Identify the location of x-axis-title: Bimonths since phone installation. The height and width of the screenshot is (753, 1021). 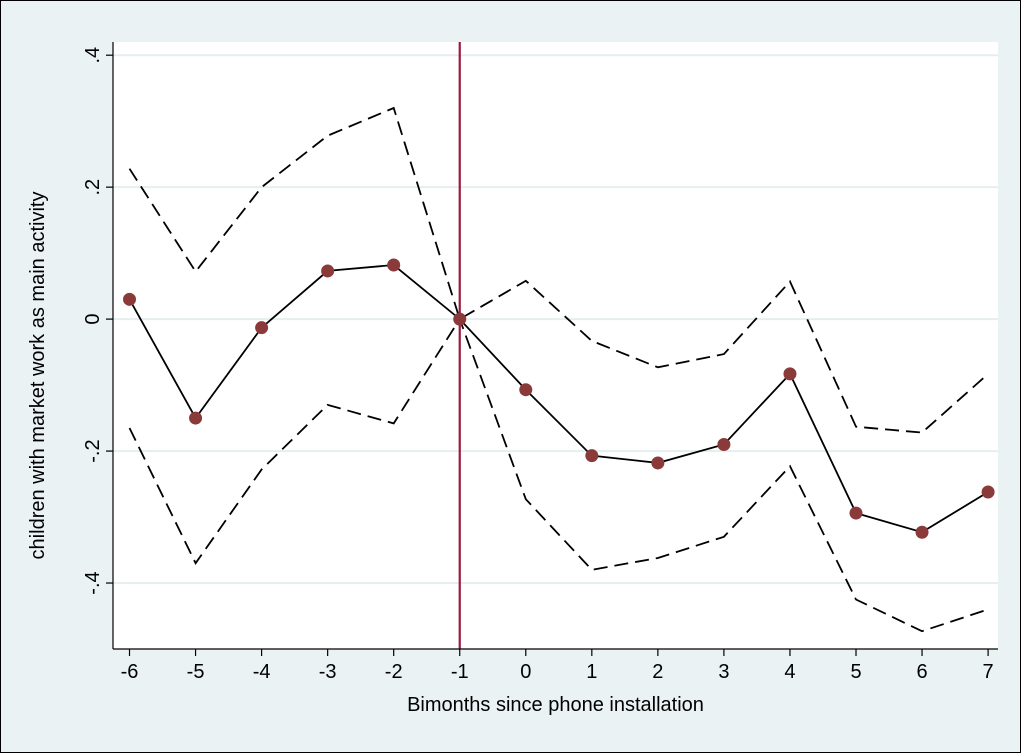
(555, 705).